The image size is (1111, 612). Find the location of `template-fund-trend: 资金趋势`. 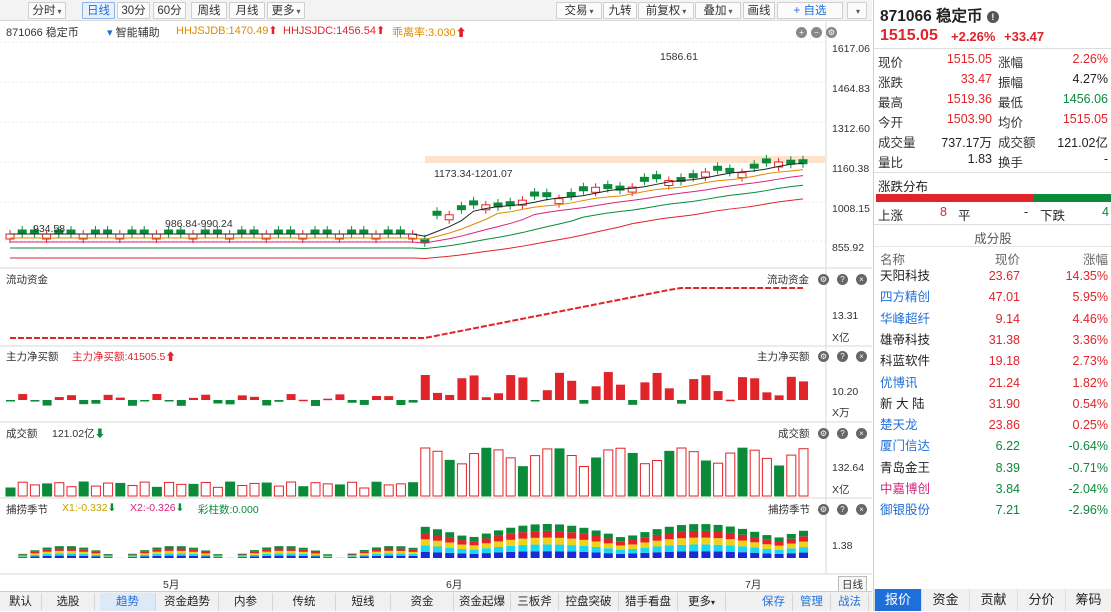

template-fund-trend: 资金趋势 is located at coordinates (187, 602).